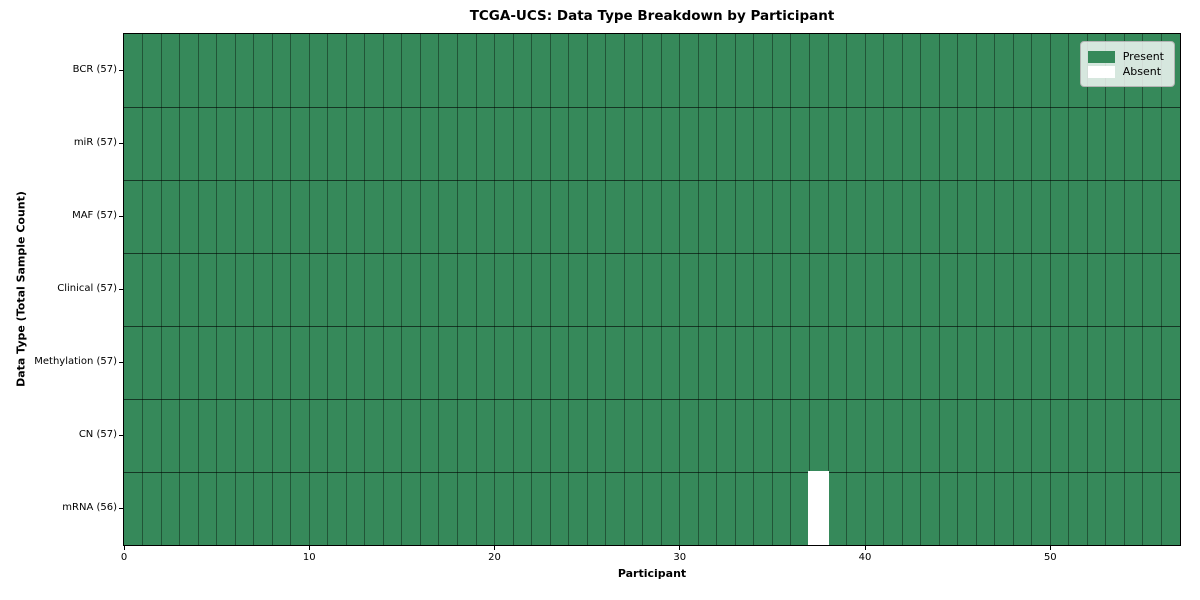 The width and height of the screenshot is (1200, 600). Describe the element at coordinates (1127, 64) in the screenshot. I see `legend: Present Absent` at that location.